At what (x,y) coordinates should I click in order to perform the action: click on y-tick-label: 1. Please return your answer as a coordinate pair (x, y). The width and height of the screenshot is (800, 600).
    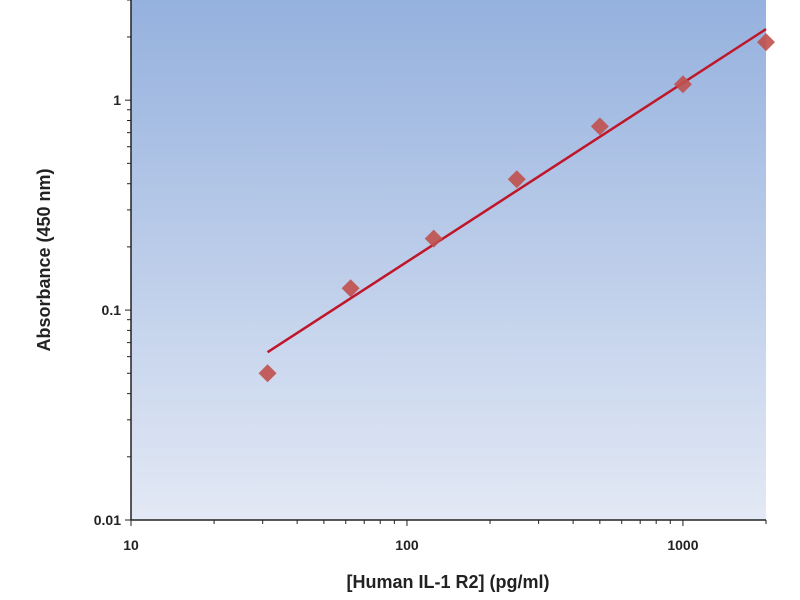
    Looking at the image, I should click on (117, 100).